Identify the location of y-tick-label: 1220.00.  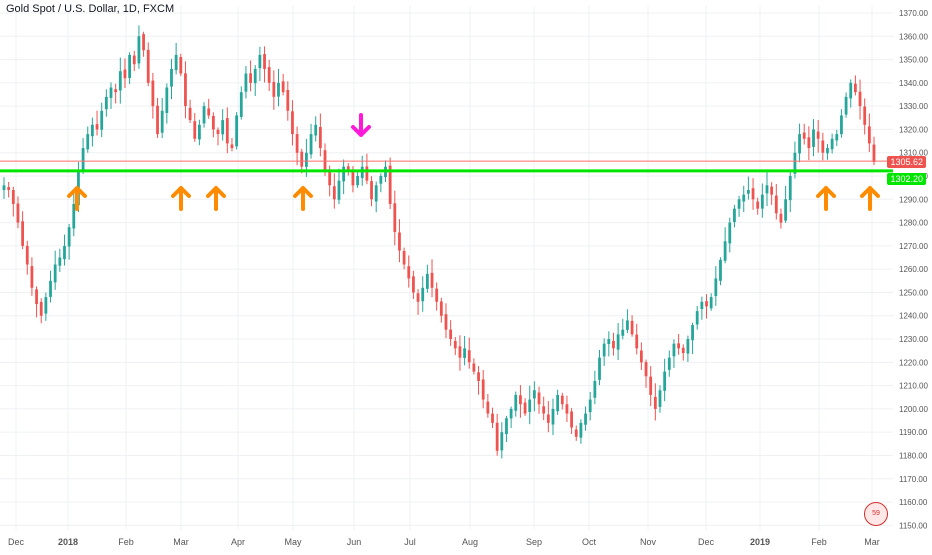
(913, 362).